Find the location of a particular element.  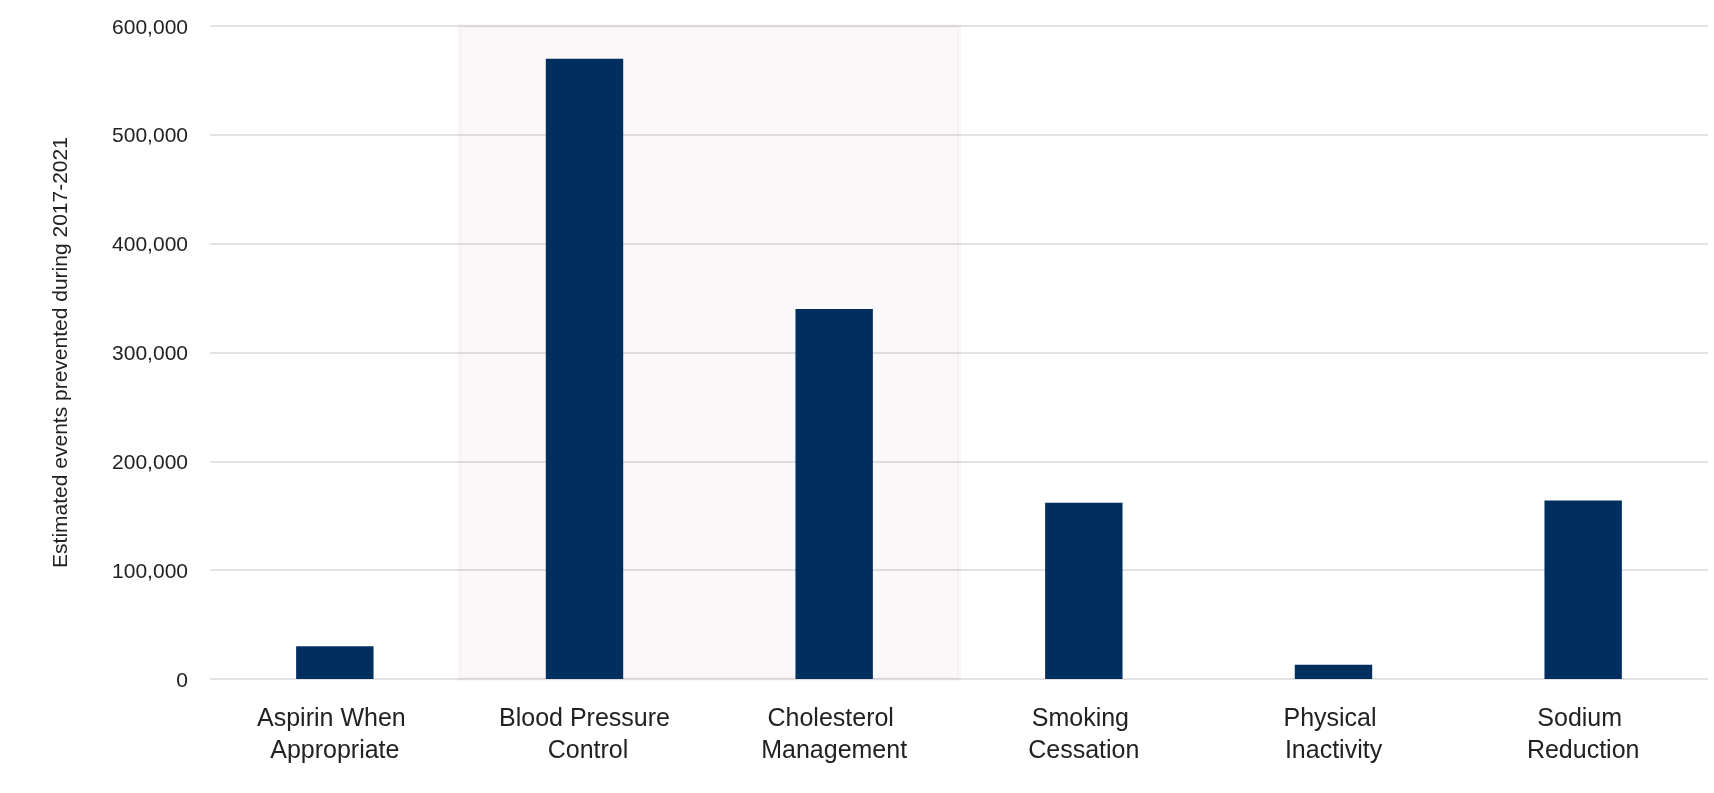

x-tick-label: Blood Pressure Control is located at coordinates (584, 733).